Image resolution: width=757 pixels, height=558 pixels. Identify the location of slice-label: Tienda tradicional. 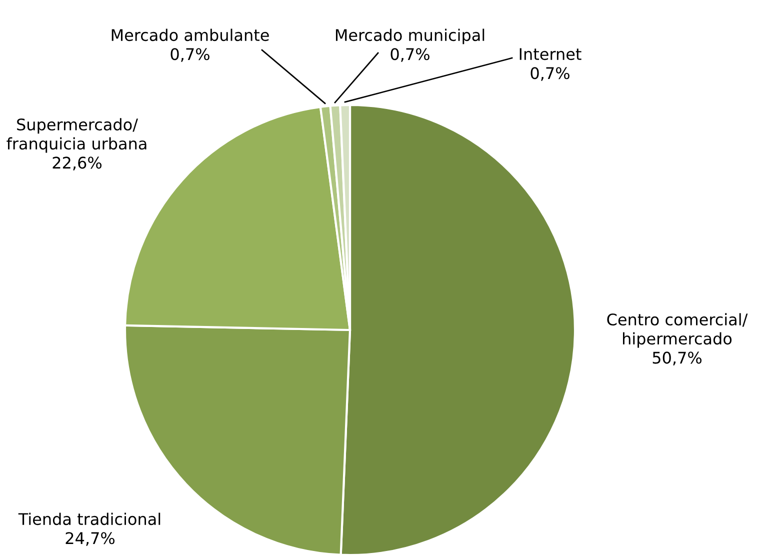
(89, 519).